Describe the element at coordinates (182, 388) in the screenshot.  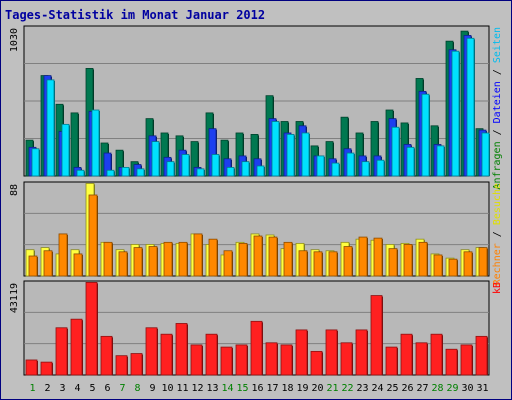
I see `x-tick-label: 11` at that location.